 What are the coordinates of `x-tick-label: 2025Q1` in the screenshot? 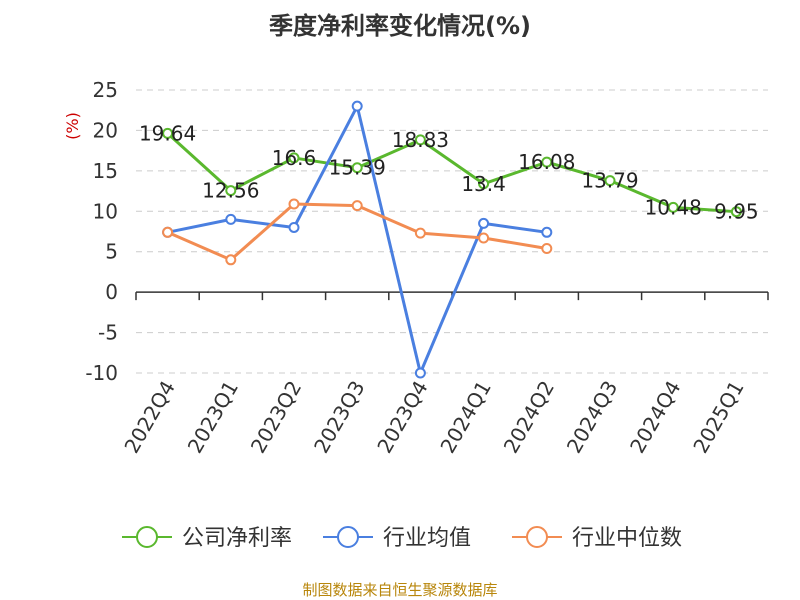 It's located at (718, 417).